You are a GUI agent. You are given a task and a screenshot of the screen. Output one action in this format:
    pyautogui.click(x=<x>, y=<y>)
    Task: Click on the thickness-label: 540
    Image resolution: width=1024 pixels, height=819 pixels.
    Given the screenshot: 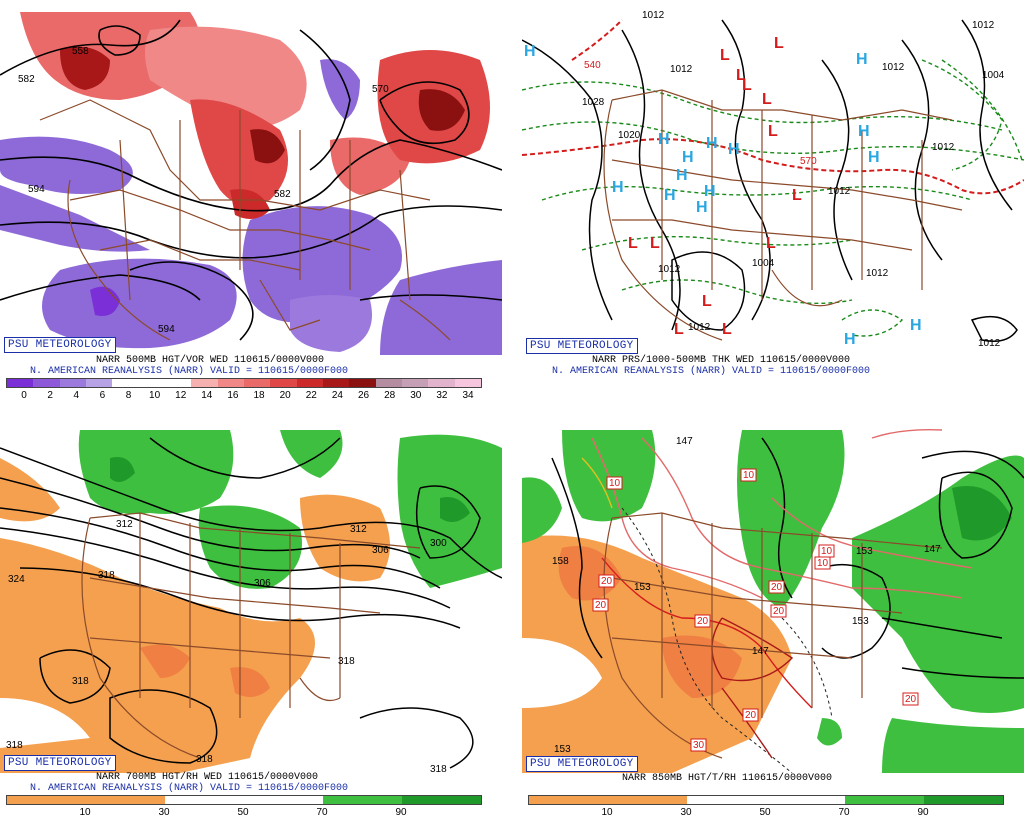 What is the action you would take?
    pyautogui.click(x=592, y=65)
    